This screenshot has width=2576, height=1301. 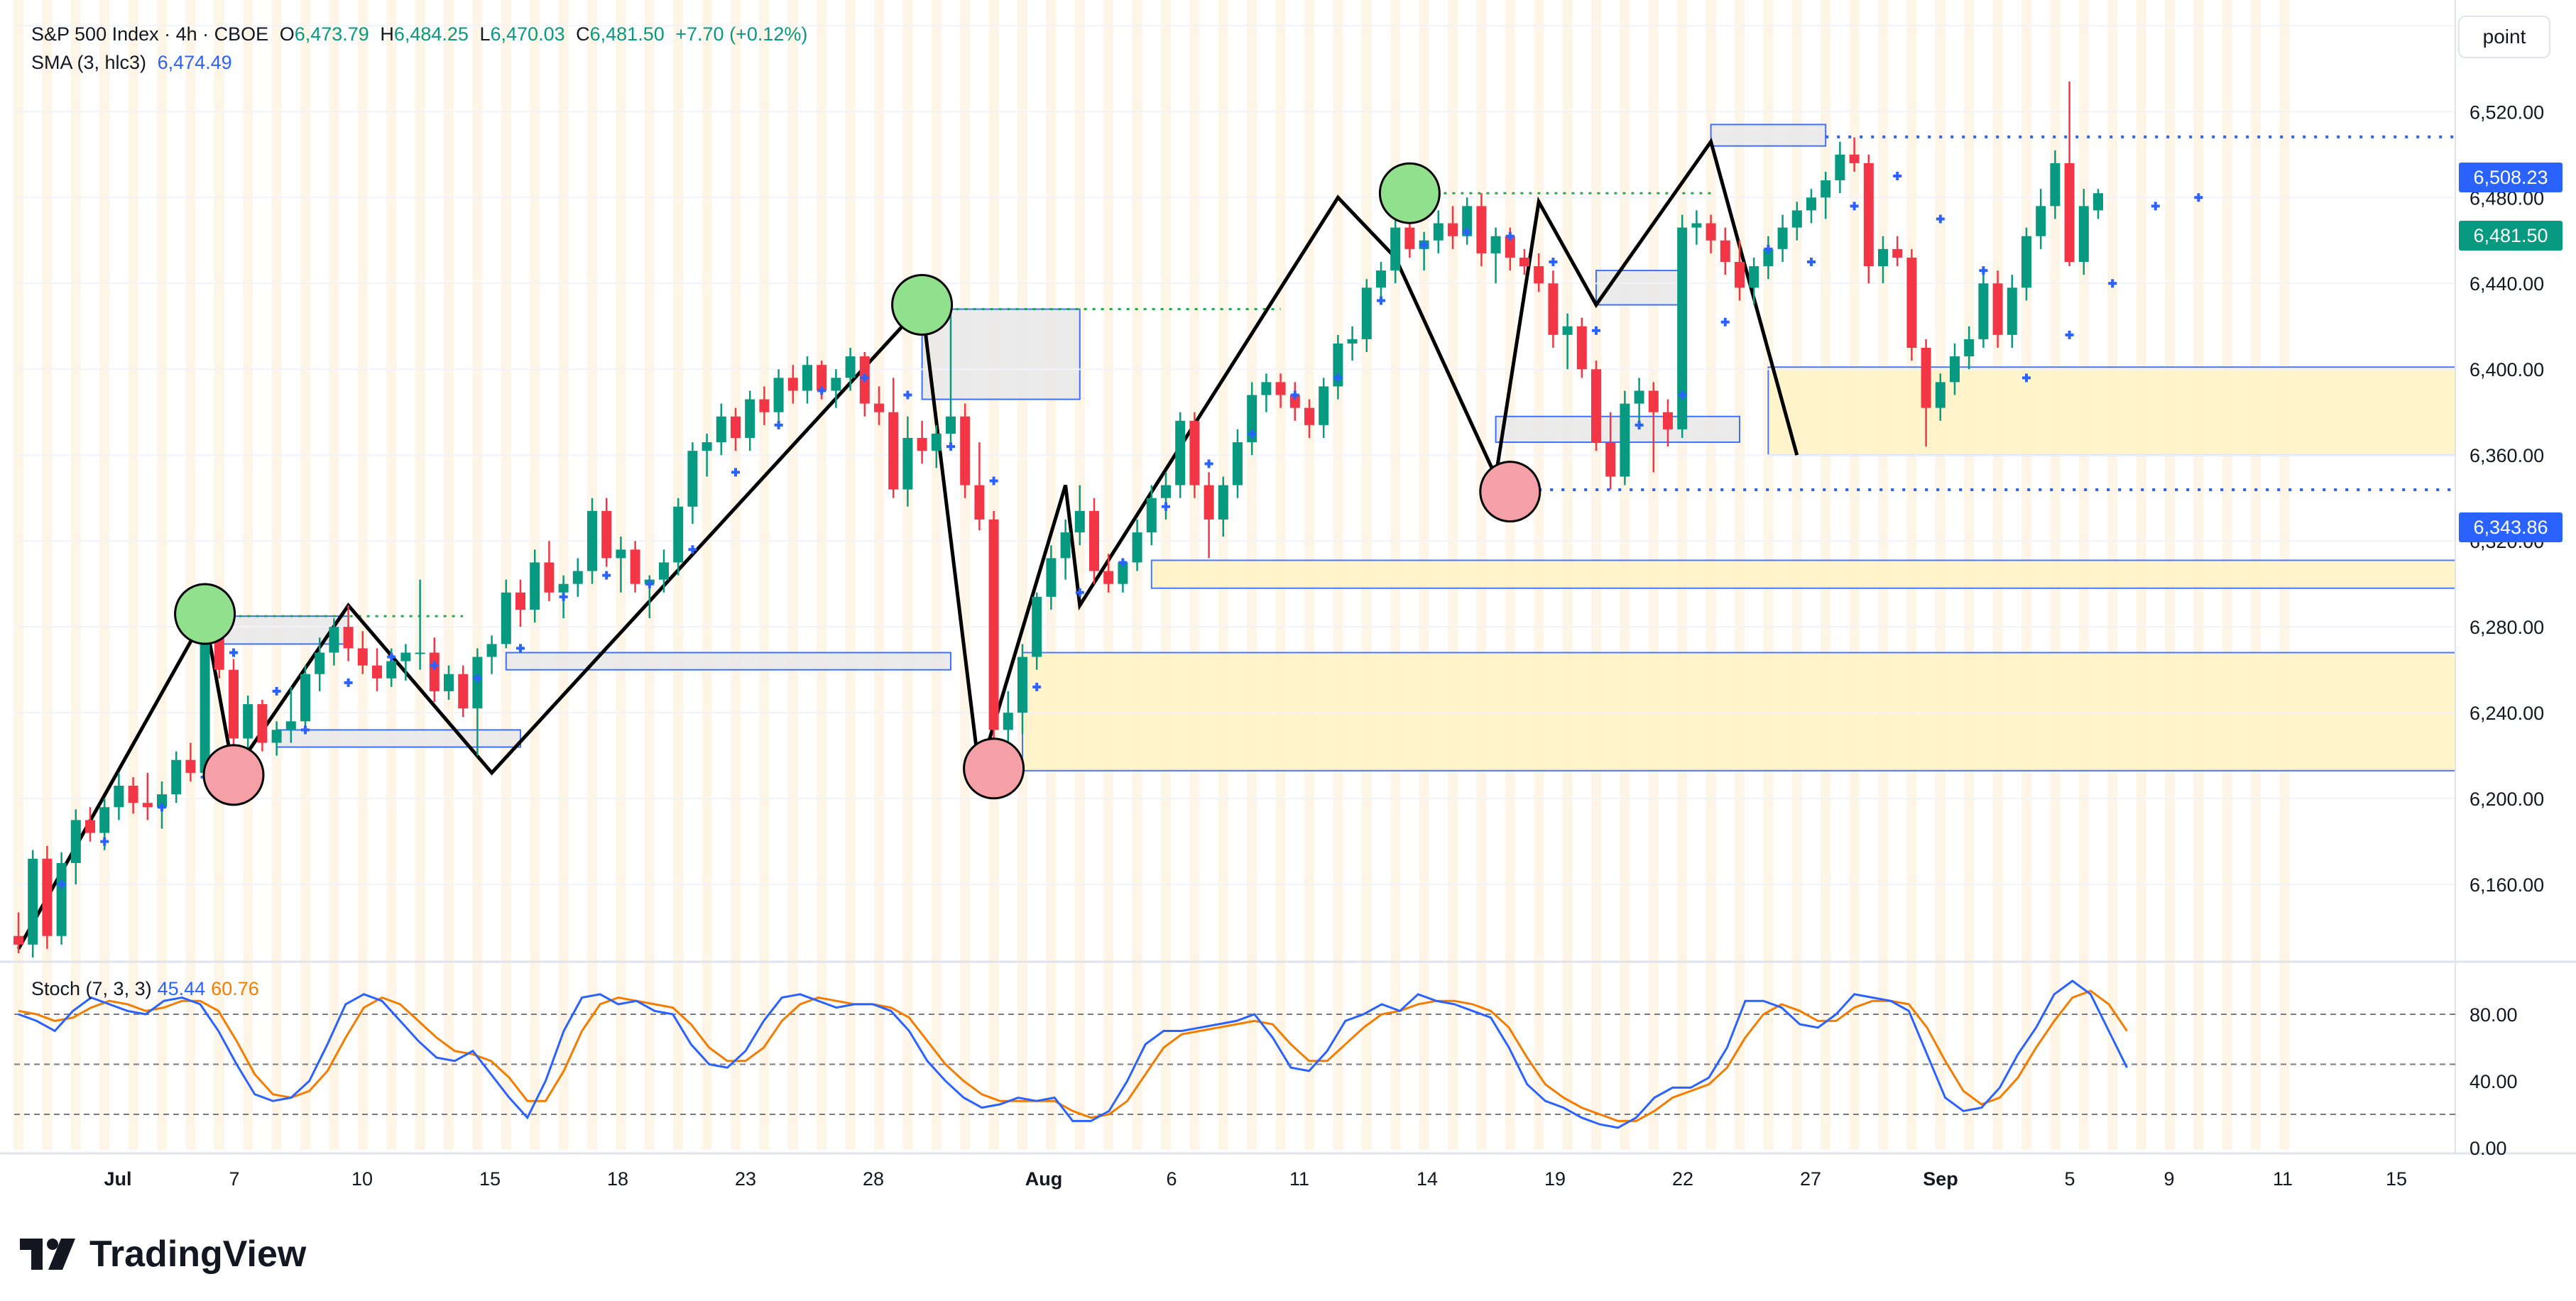 What do you see at coordinates (181, 988) in the screenshot?
I see `stoch-k-value: 45.44` at bounding box center [181, 988].